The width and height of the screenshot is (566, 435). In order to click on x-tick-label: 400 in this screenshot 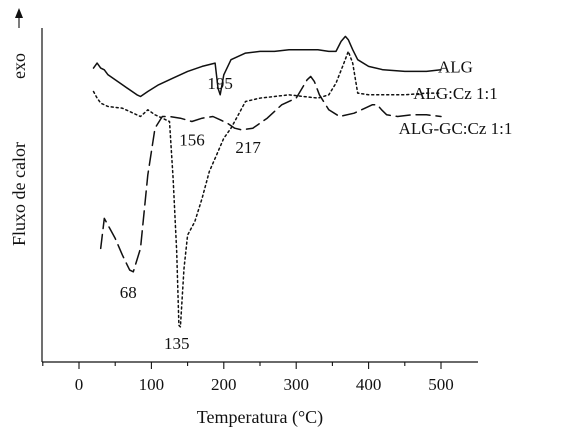, I will do `click(369, 384)`.